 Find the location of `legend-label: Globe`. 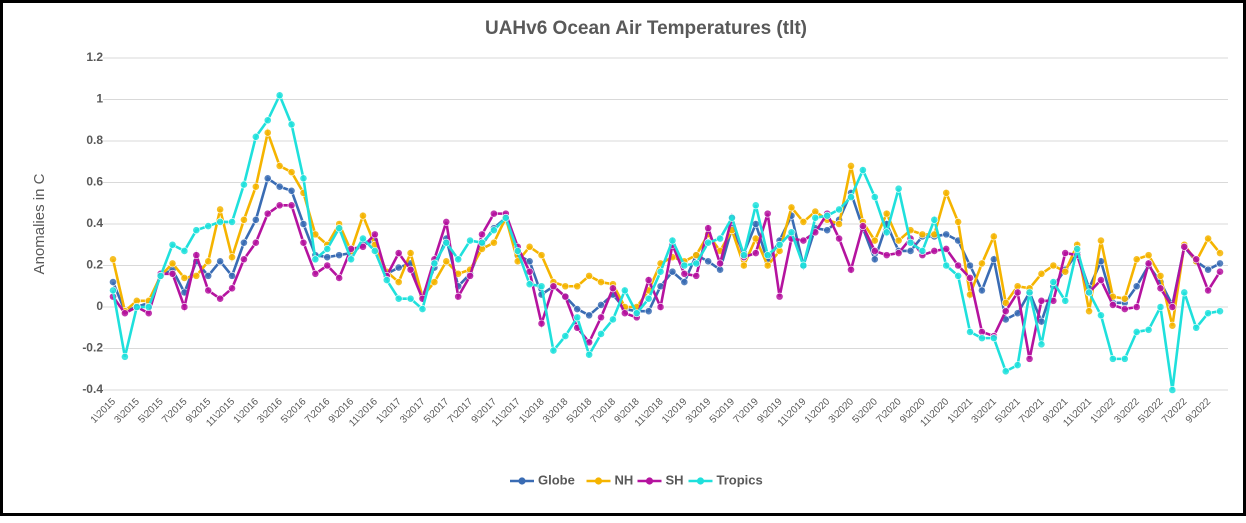

legend-label: Globe is located at coordinates (556, 479).